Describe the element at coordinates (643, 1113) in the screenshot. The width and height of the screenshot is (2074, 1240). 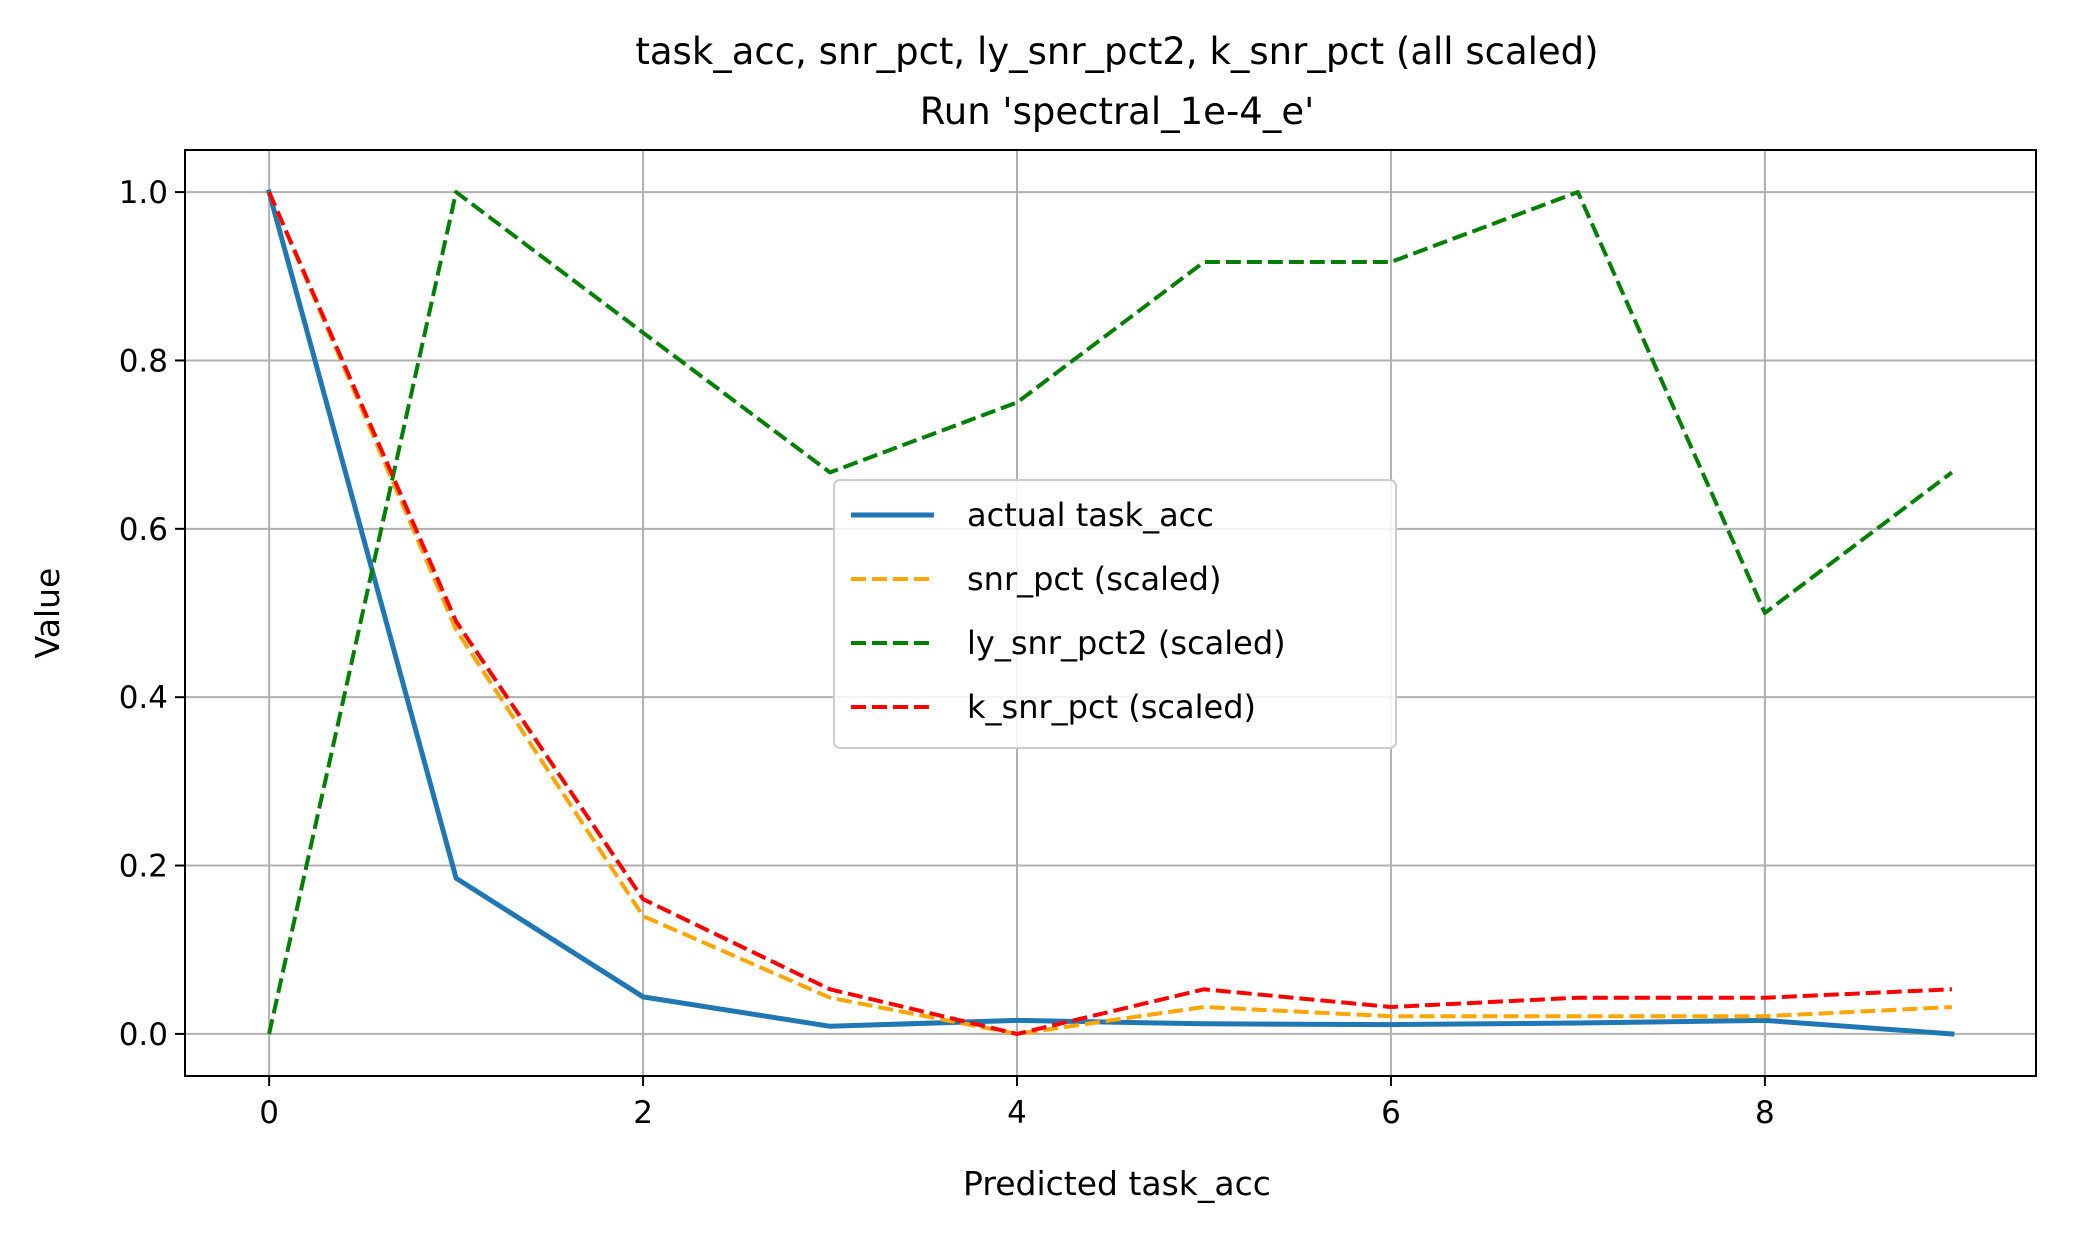
I see `x-tick-label: 2` at that location.